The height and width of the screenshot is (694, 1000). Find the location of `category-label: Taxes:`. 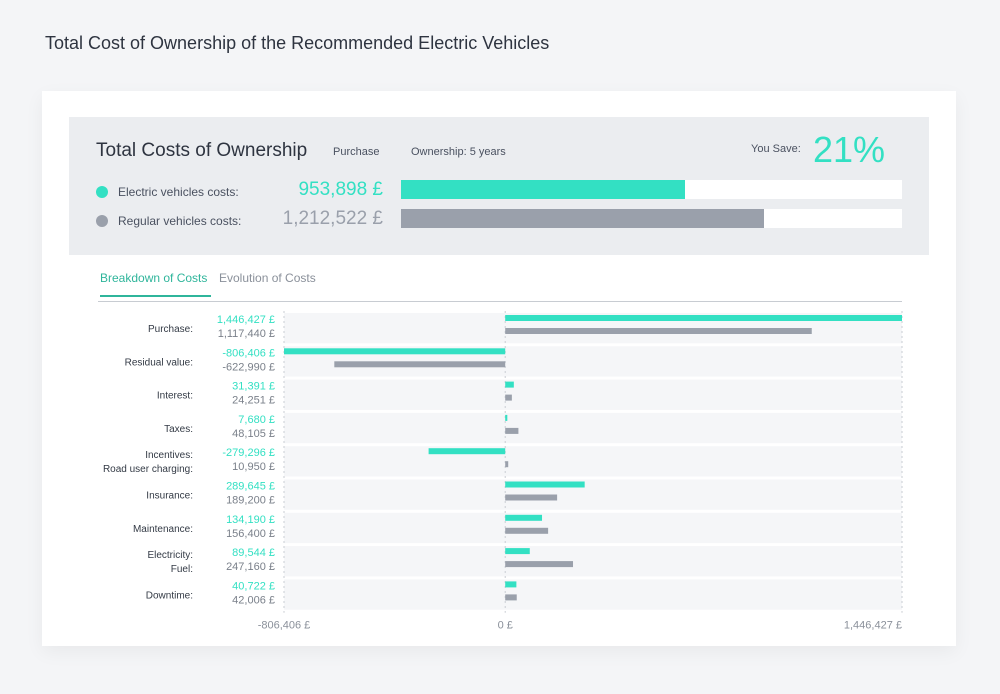

category-label: Taxes: is located at coordinates (178, 429).